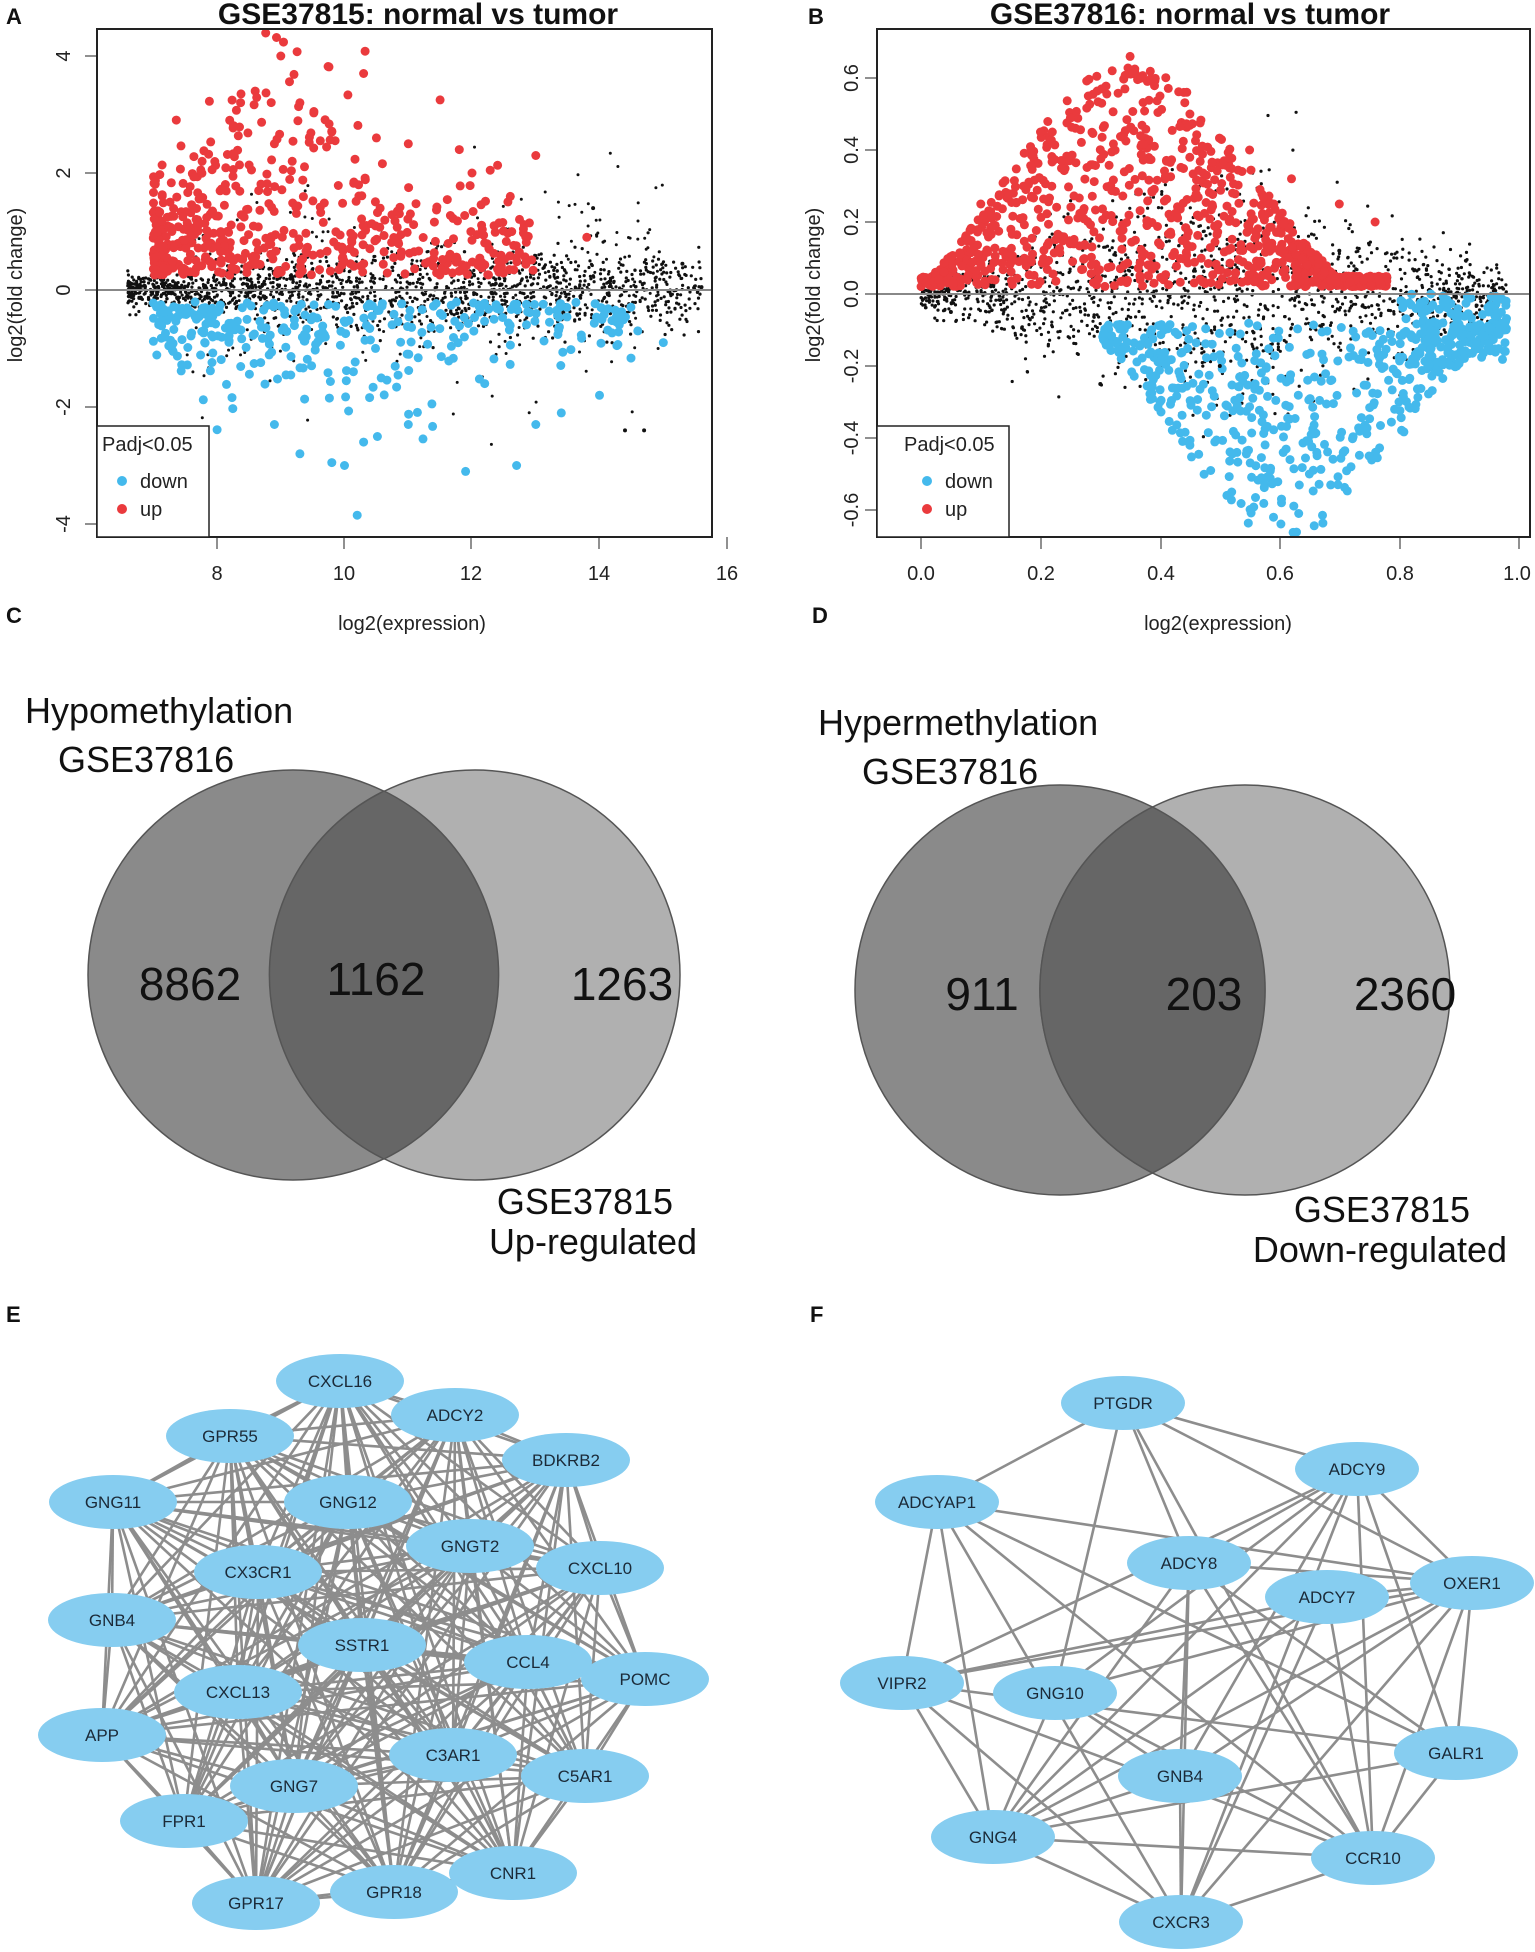  I want to click on plot-a-xticks: 8 10 12 14 16, so click(474, 561).